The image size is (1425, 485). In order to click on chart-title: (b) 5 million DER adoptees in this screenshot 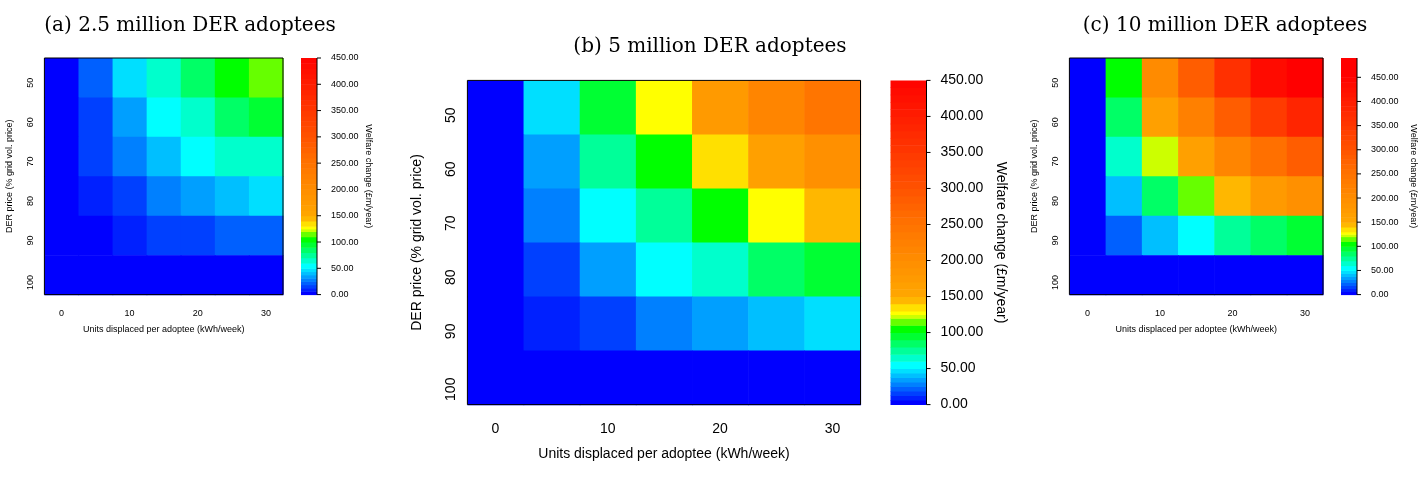, I will do `click(710, 44)`.